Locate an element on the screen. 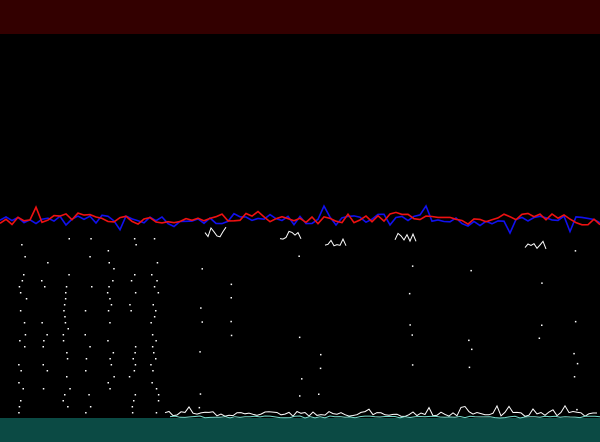 This screenshot has width=600, height=442. header-bar is located at coordinates (300, 17).